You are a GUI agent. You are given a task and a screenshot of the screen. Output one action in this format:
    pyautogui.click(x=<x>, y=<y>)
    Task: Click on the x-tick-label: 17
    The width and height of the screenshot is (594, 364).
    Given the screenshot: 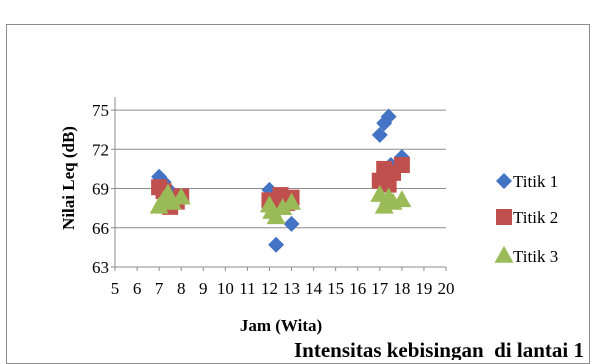 What is the action you would take?
    pyautogui.click(x=380, y=288)
    